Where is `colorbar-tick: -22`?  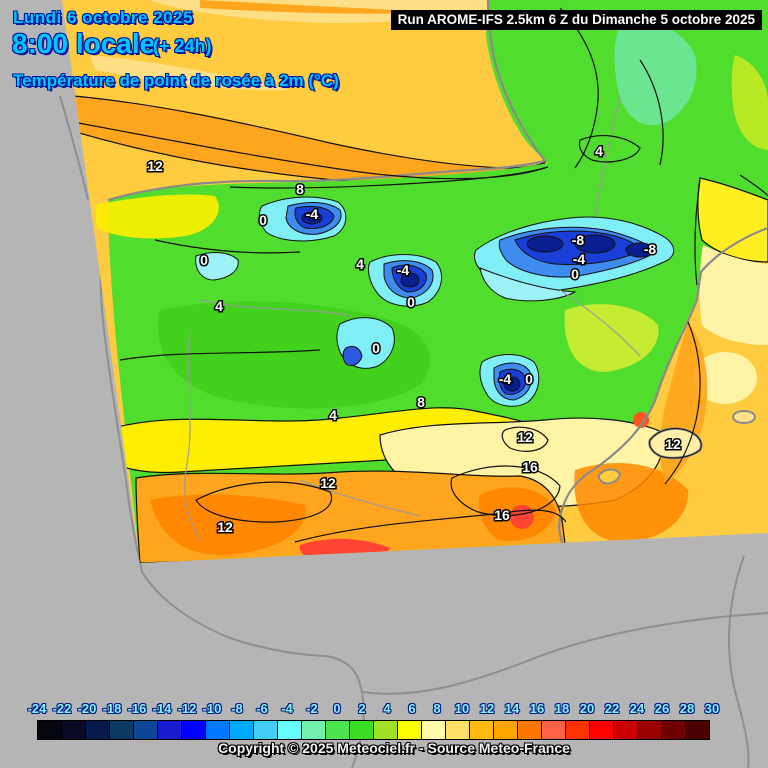
colorbar-tick: -22 is located at coordinates (62, 708).